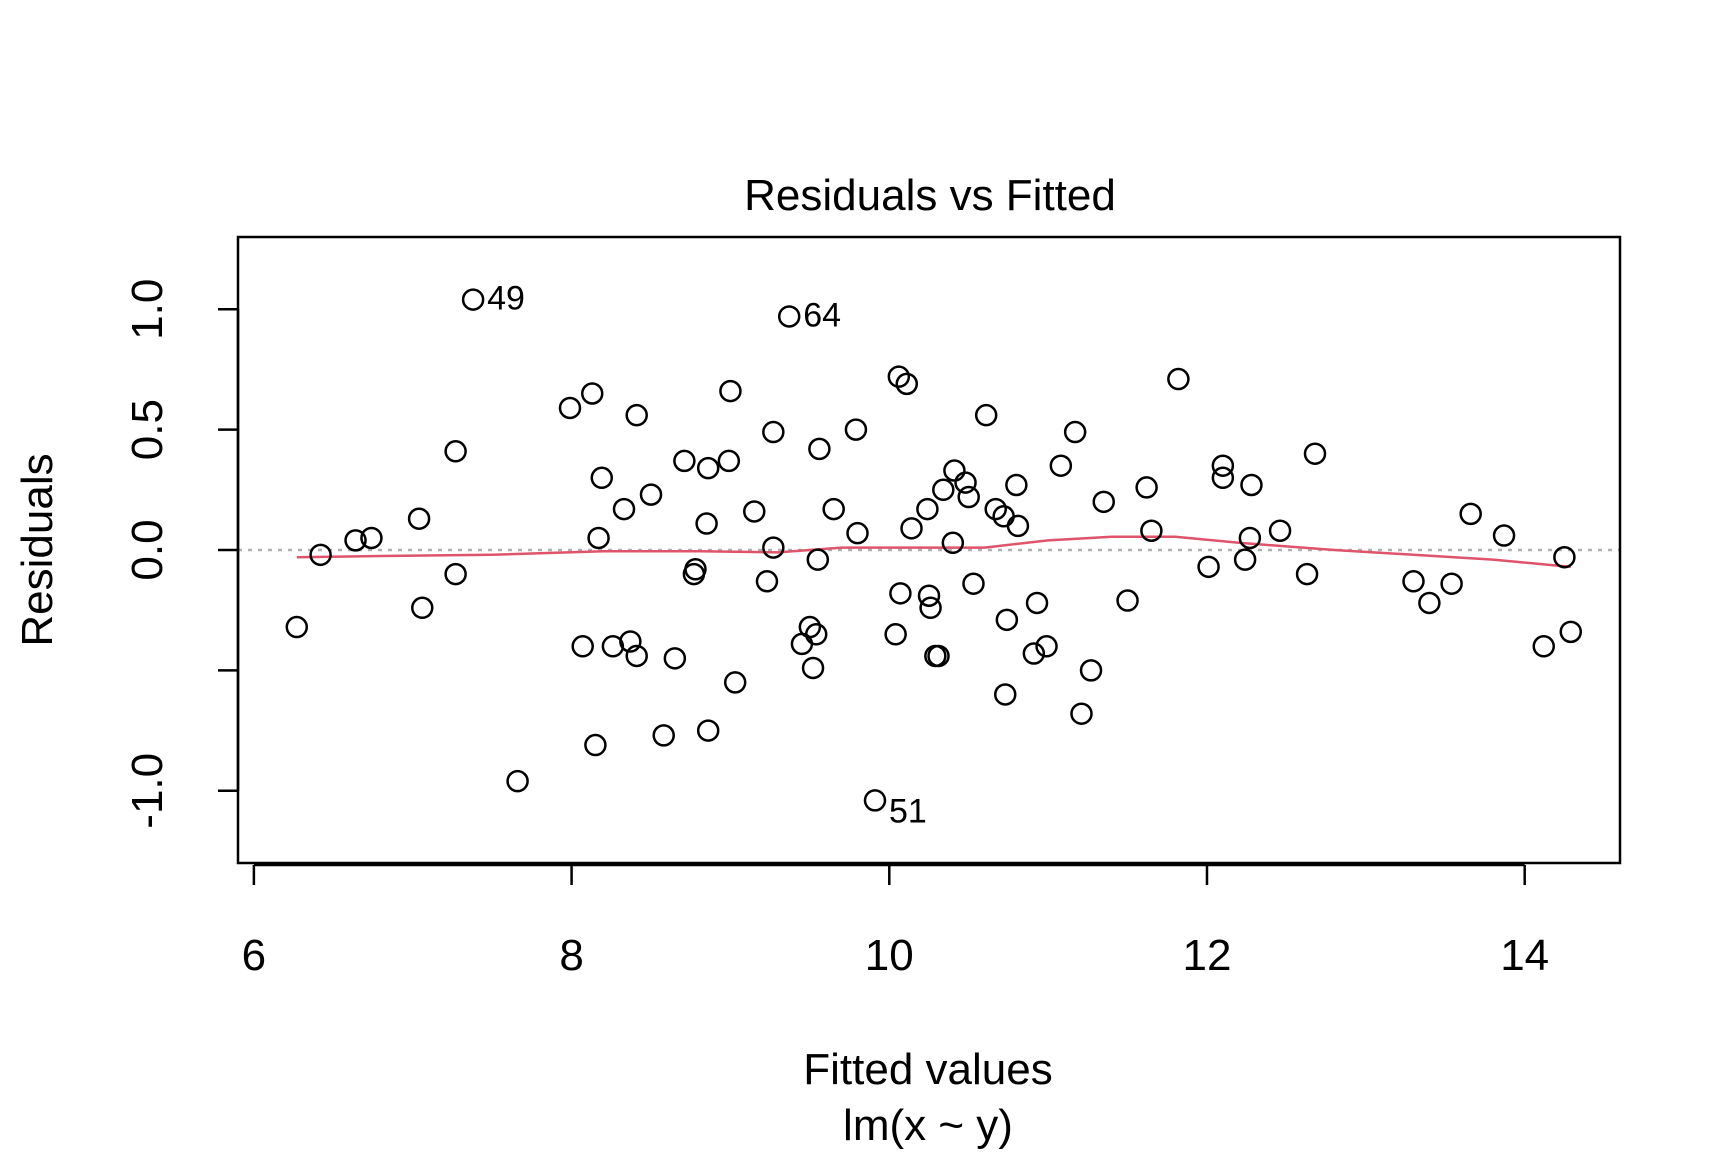 The height and width of the screenshot is (1152, 1728). I want to click on y-tick-label: 0.5, so click(147, 429).